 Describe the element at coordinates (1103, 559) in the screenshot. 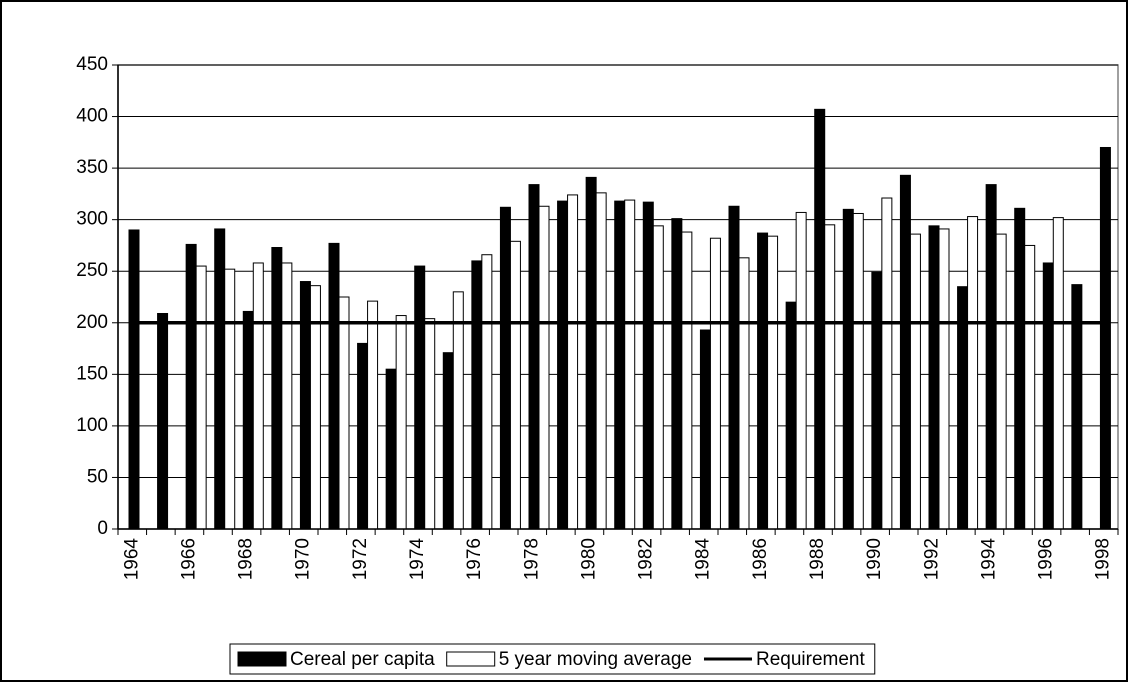

I see `x-tick-label: 1998` at that location.